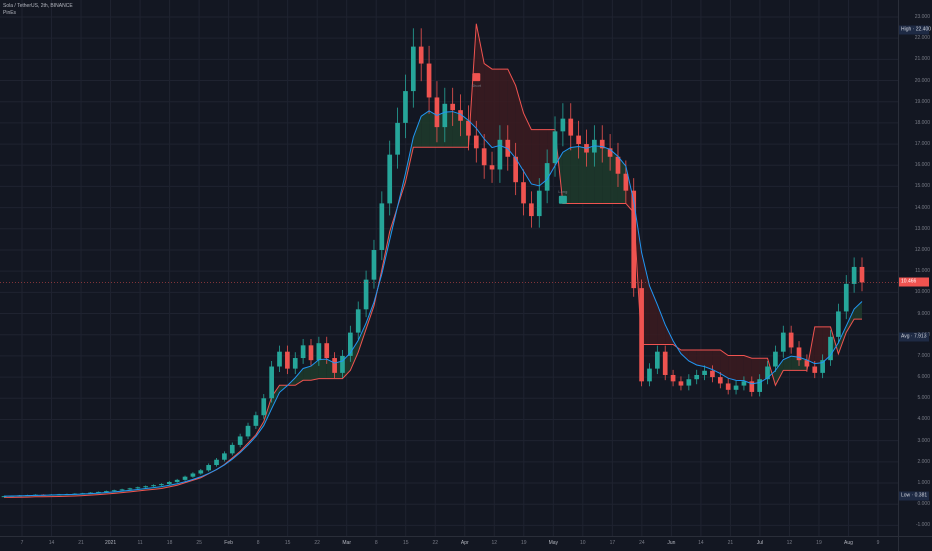  I want to click on price-tick: 15.000, so click(922, 186).